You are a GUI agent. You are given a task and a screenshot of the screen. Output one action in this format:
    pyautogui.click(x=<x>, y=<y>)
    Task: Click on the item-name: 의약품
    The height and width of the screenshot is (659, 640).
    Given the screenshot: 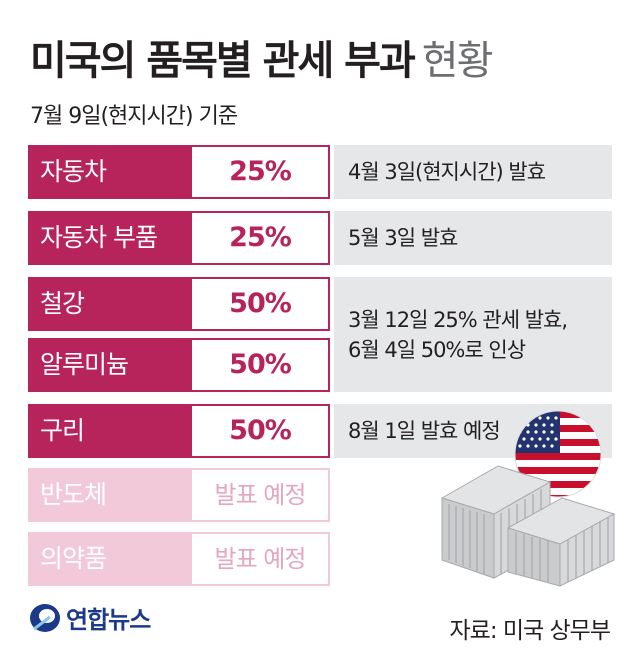 What is the action you would take?
    pyautogui.click(x=109, y=559)
    